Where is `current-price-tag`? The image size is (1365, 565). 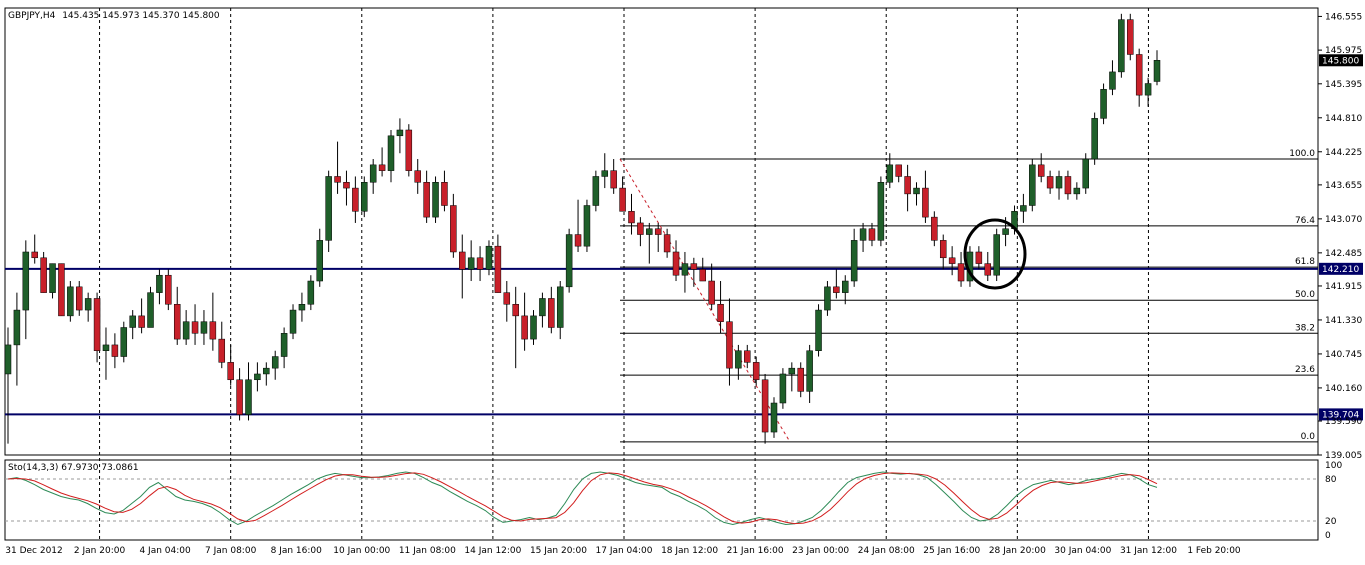 current-price-tag is located at coordinates (1341, 60).